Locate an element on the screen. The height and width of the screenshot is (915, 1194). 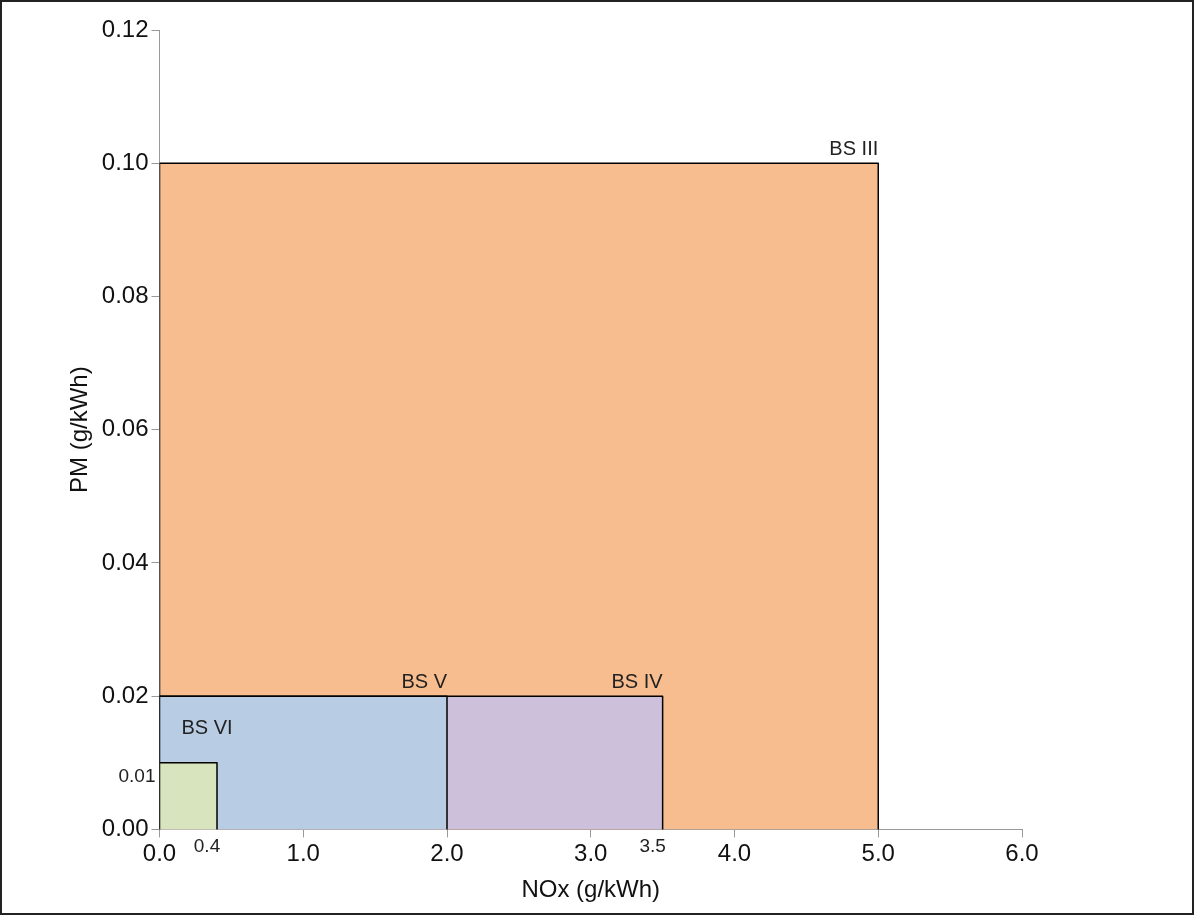
x-axis-title: NOx (g/kWh) is located at coordinates (591, 889).